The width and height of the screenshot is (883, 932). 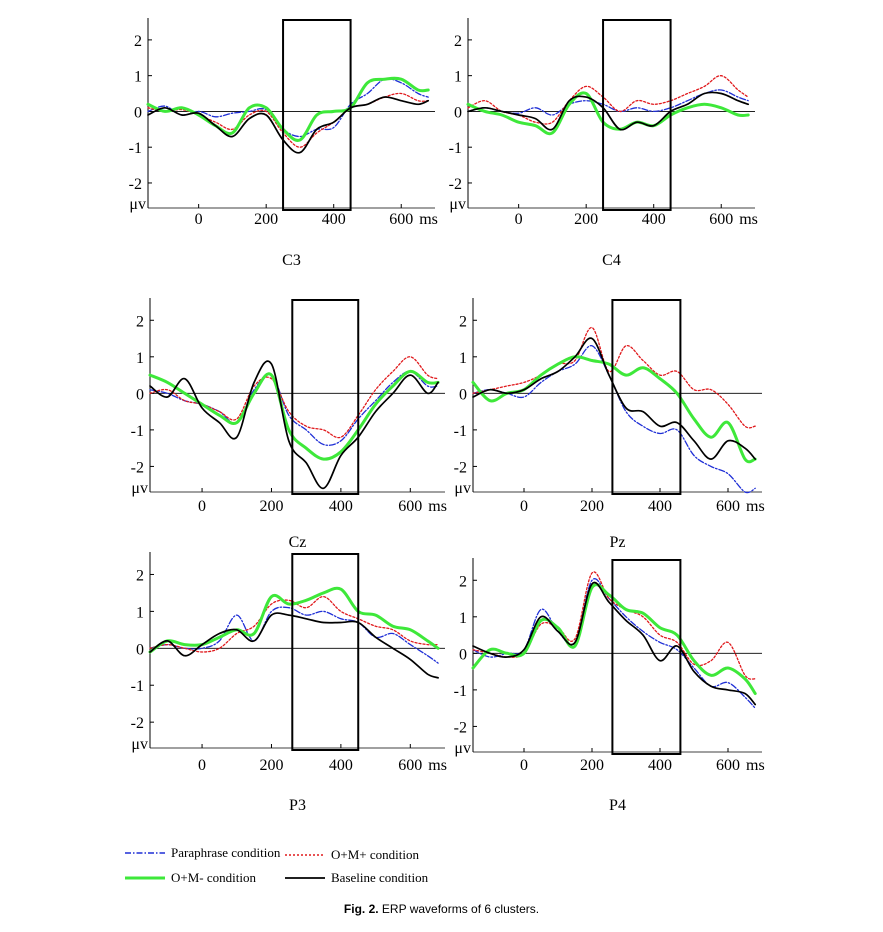 I want to click on chart-panel-pz: 2 1 0 -1 -2 μv 0 200 400 600 ms Pz, so click(x=609, y=424).